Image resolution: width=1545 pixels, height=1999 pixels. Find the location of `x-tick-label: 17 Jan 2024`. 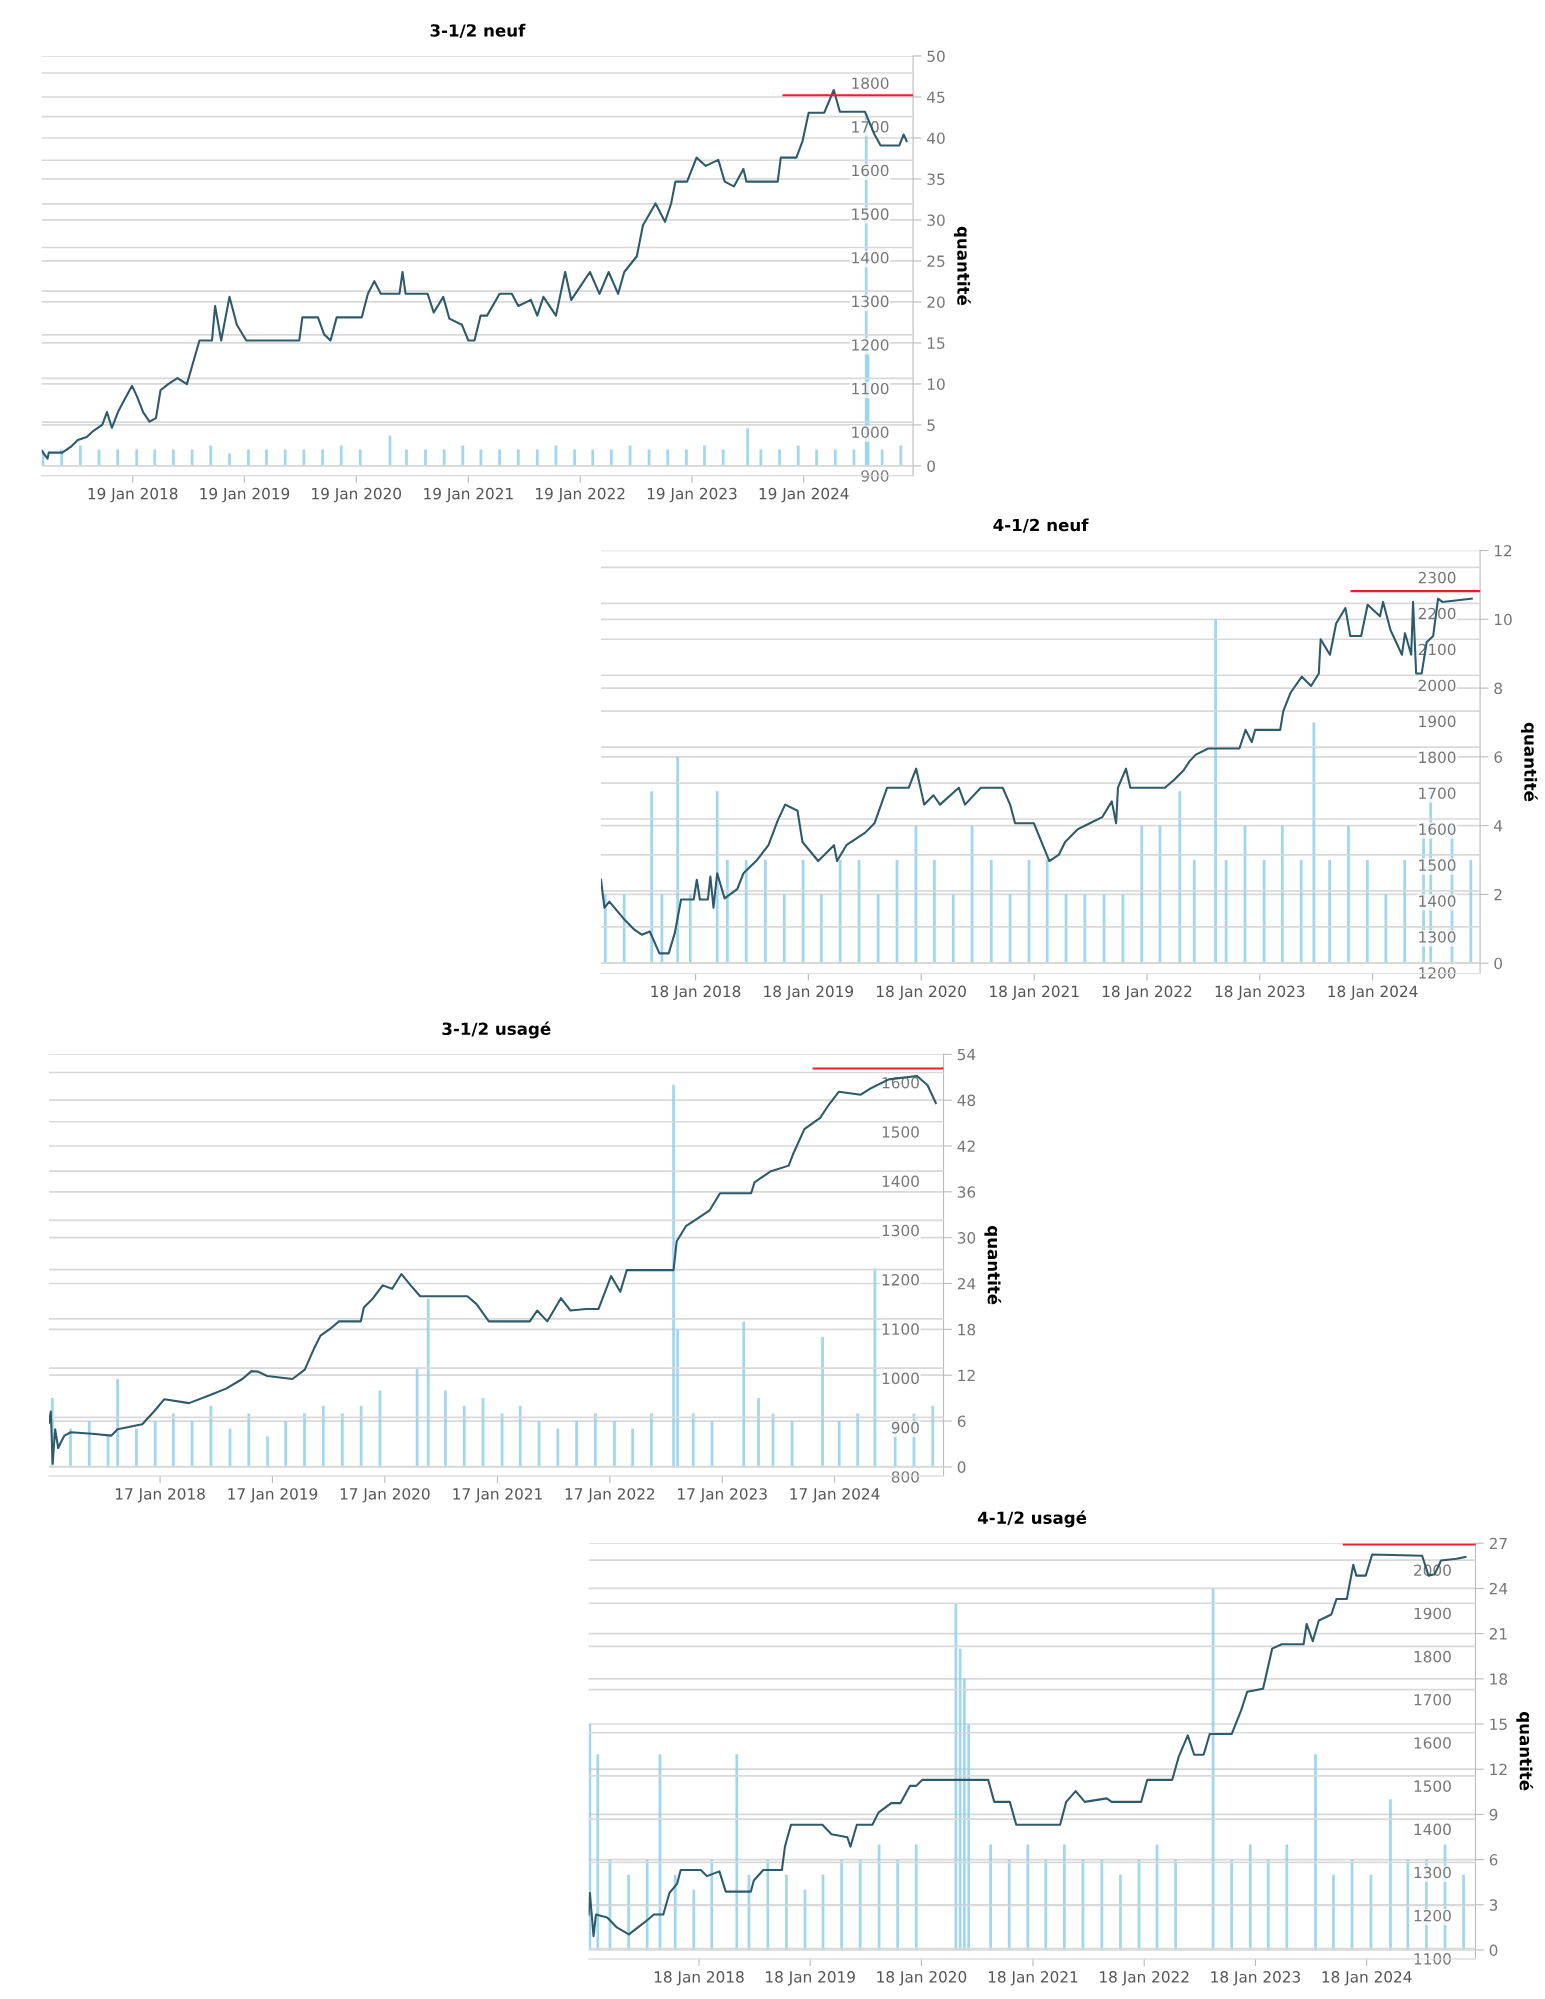

x-tick-label: 17 Jan 2024 is located at coordinates (835, 1495).